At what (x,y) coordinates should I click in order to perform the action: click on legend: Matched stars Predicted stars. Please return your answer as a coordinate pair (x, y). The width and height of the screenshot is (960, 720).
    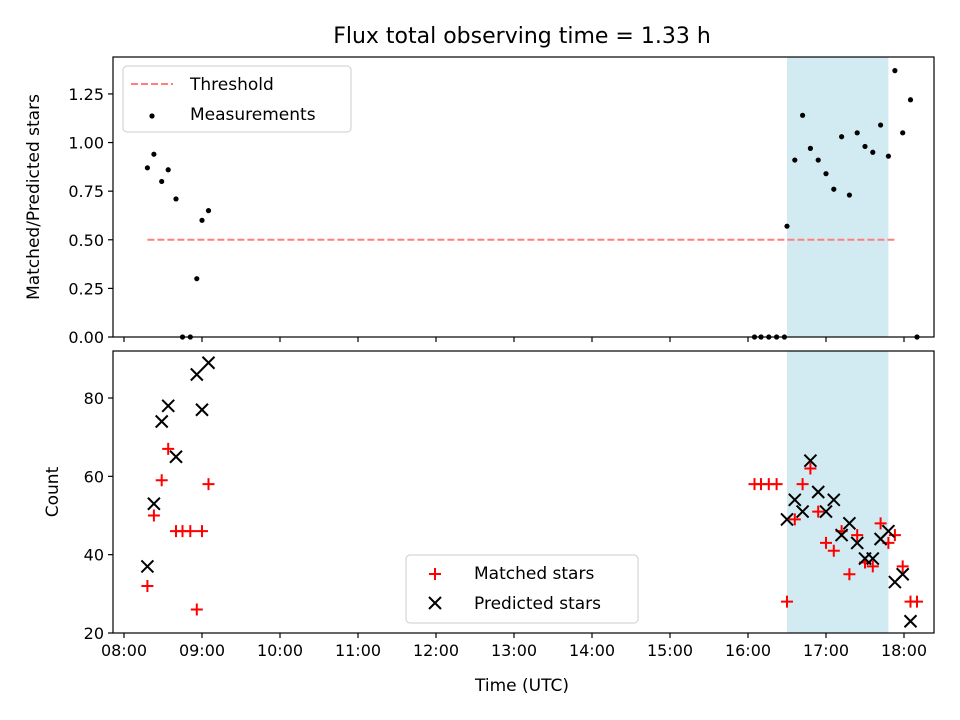
    Looking at the image, I should click on (522, 589).